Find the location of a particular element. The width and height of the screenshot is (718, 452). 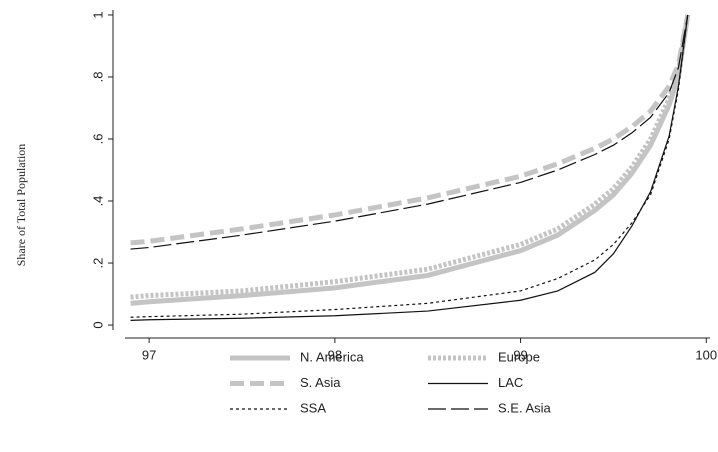

x-tick-label: 99 is located at coordinates (520, 354).